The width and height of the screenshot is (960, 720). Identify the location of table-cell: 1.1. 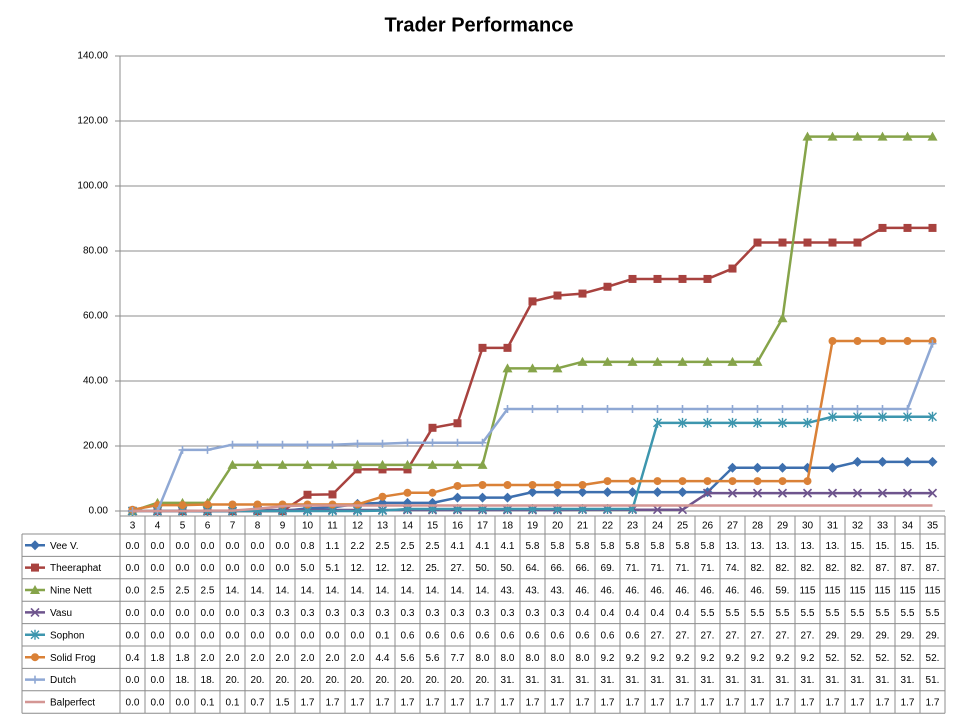
(333, 546).